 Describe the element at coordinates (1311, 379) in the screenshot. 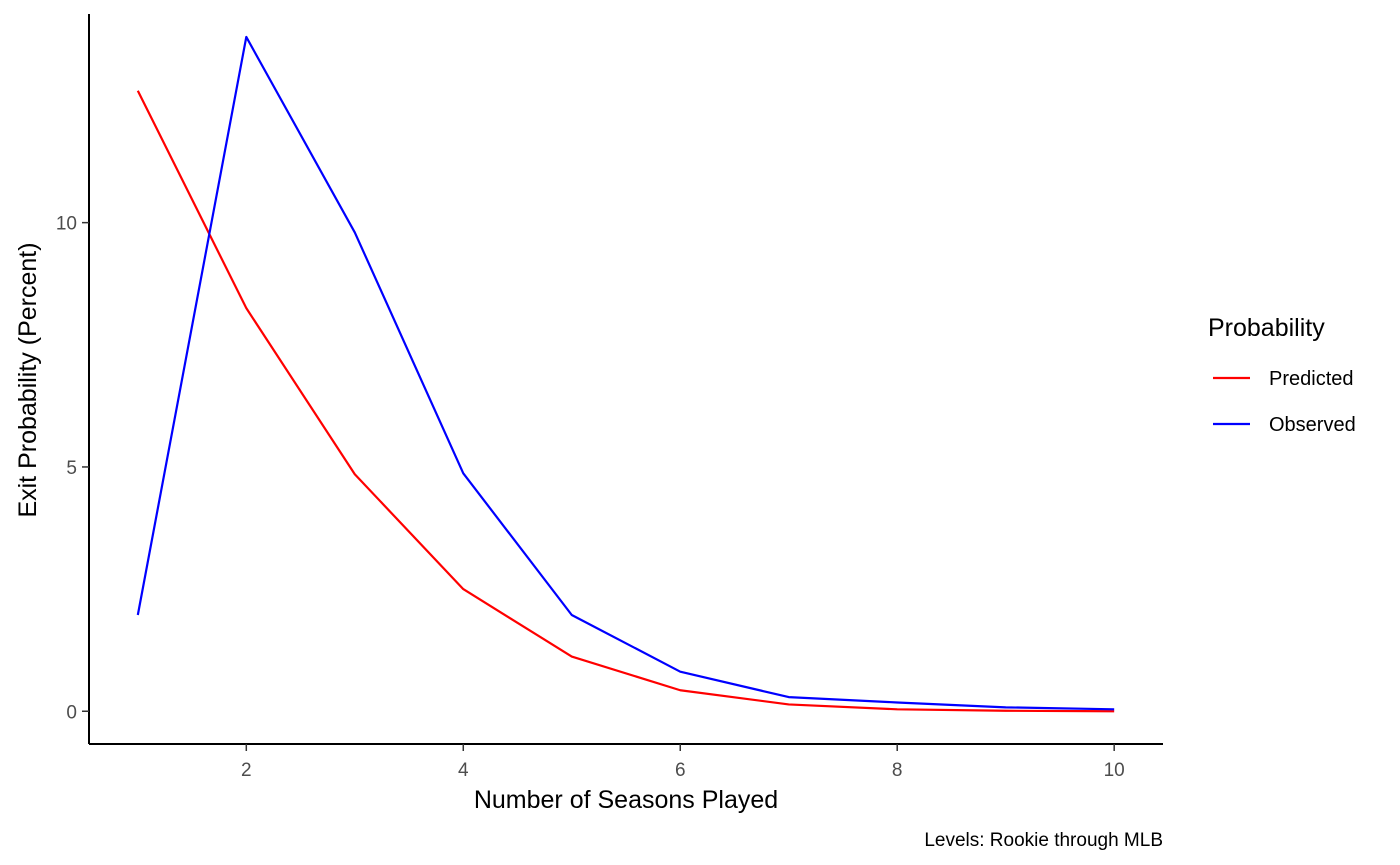

I see `legend-label-predicted: Predicted` at that location.